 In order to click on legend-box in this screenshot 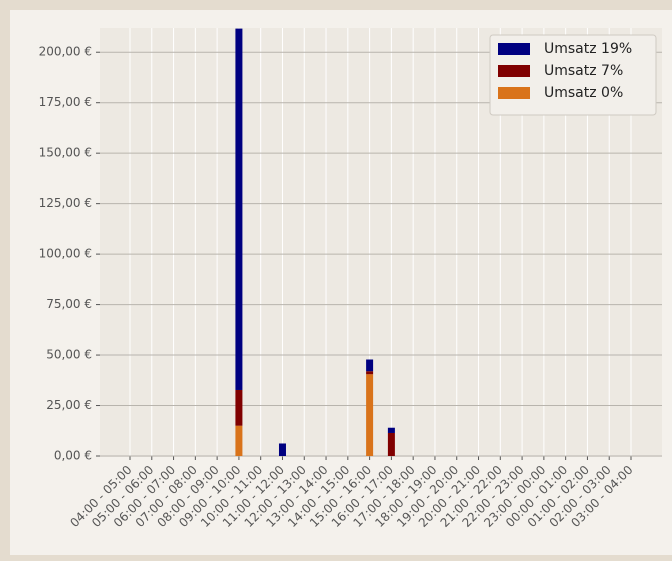, I will do `click(573, 75)`.